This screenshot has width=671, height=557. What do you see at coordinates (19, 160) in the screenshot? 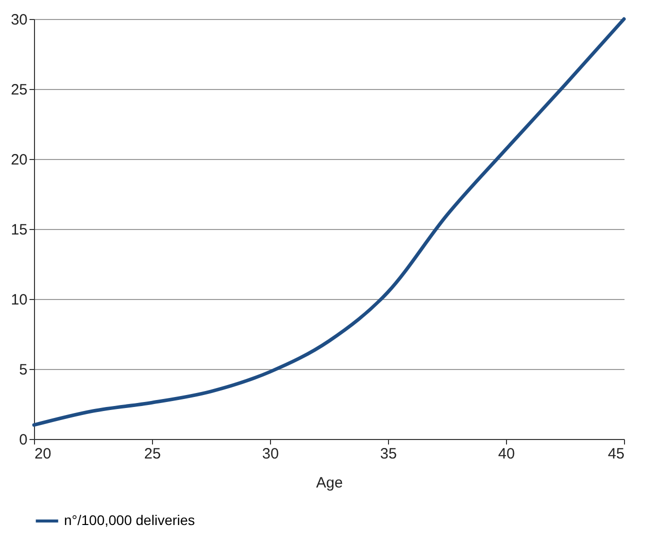
I see `y-tick-label: 20` at bounding box center [19, 160].